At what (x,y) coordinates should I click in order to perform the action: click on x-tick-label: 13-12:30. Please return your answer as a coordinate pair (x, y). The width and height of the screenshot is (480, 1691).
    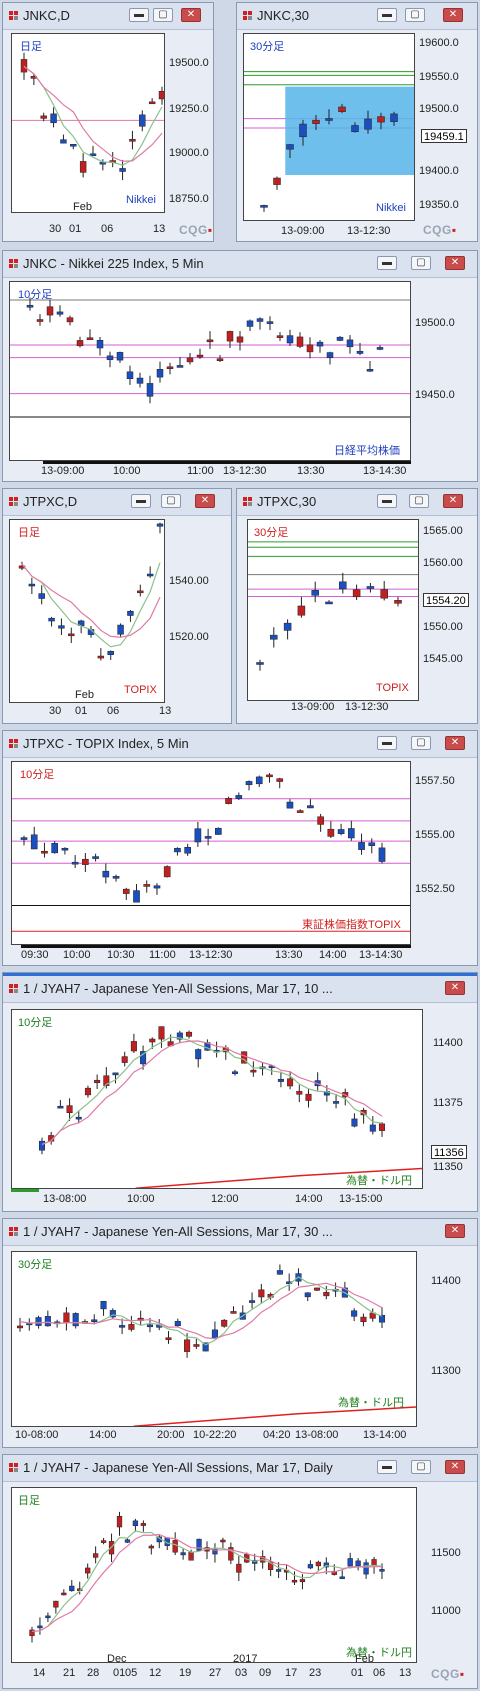
    Looking at the image, I should click on (367, 707).